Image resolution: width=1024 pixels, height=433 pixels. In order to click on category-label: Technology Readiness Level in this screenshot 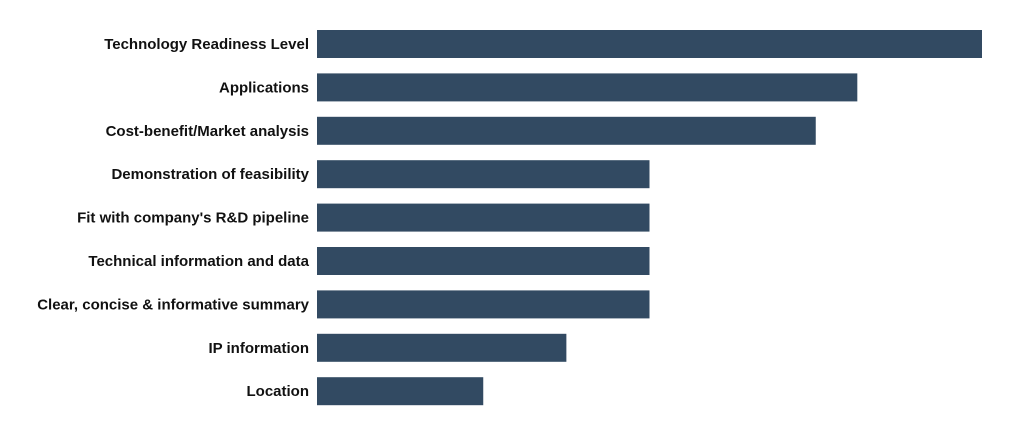, I will do `click(206, 44)`.